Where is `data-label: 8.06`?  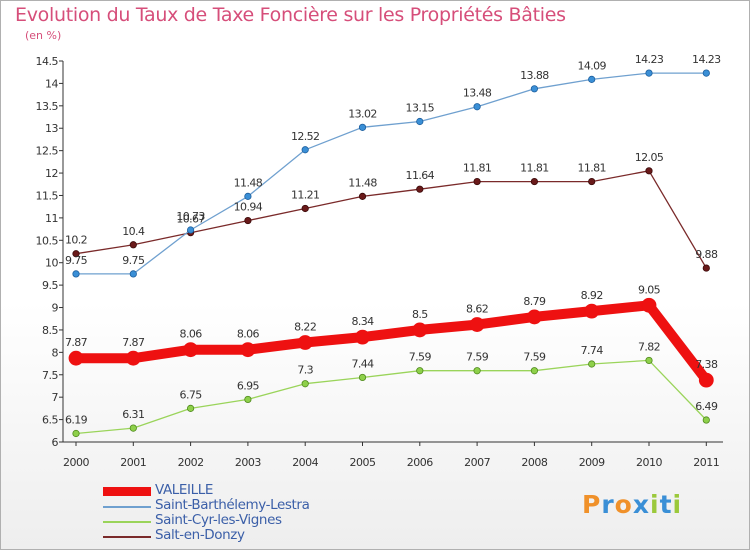 data-label: 8.06 is located at coordinates (248, 334).